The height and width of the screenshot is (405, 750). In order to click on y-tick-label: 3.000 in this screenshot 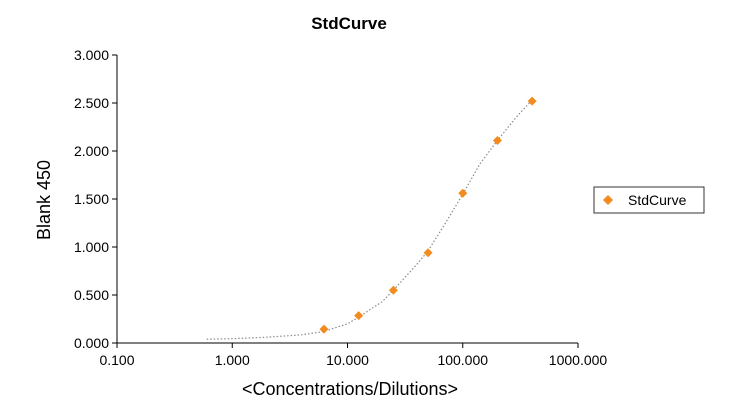, I will do `click(91, 55)`.